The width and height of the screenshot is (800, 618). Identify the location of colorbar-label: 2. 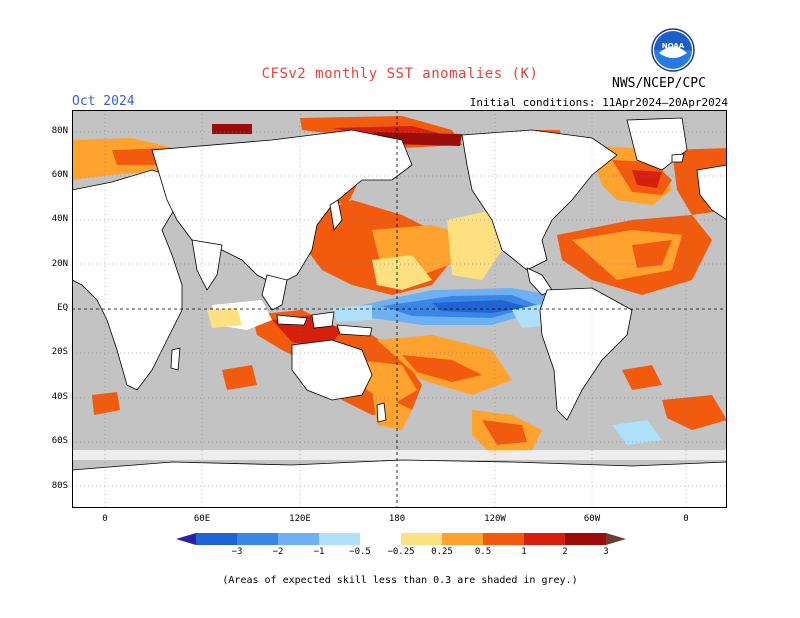
(565, 552).